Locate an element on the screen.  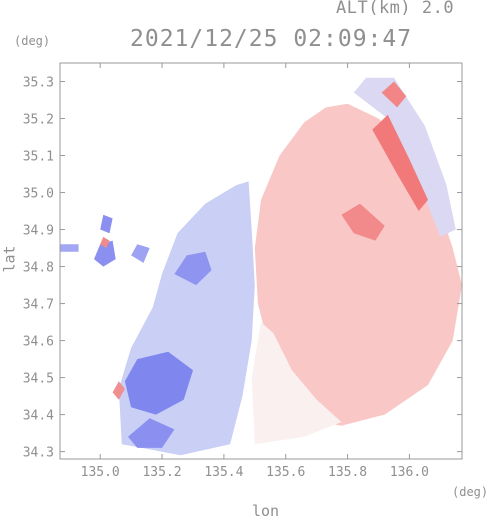
x-tick-label: 135.0 is located at coordinates (100, 472).